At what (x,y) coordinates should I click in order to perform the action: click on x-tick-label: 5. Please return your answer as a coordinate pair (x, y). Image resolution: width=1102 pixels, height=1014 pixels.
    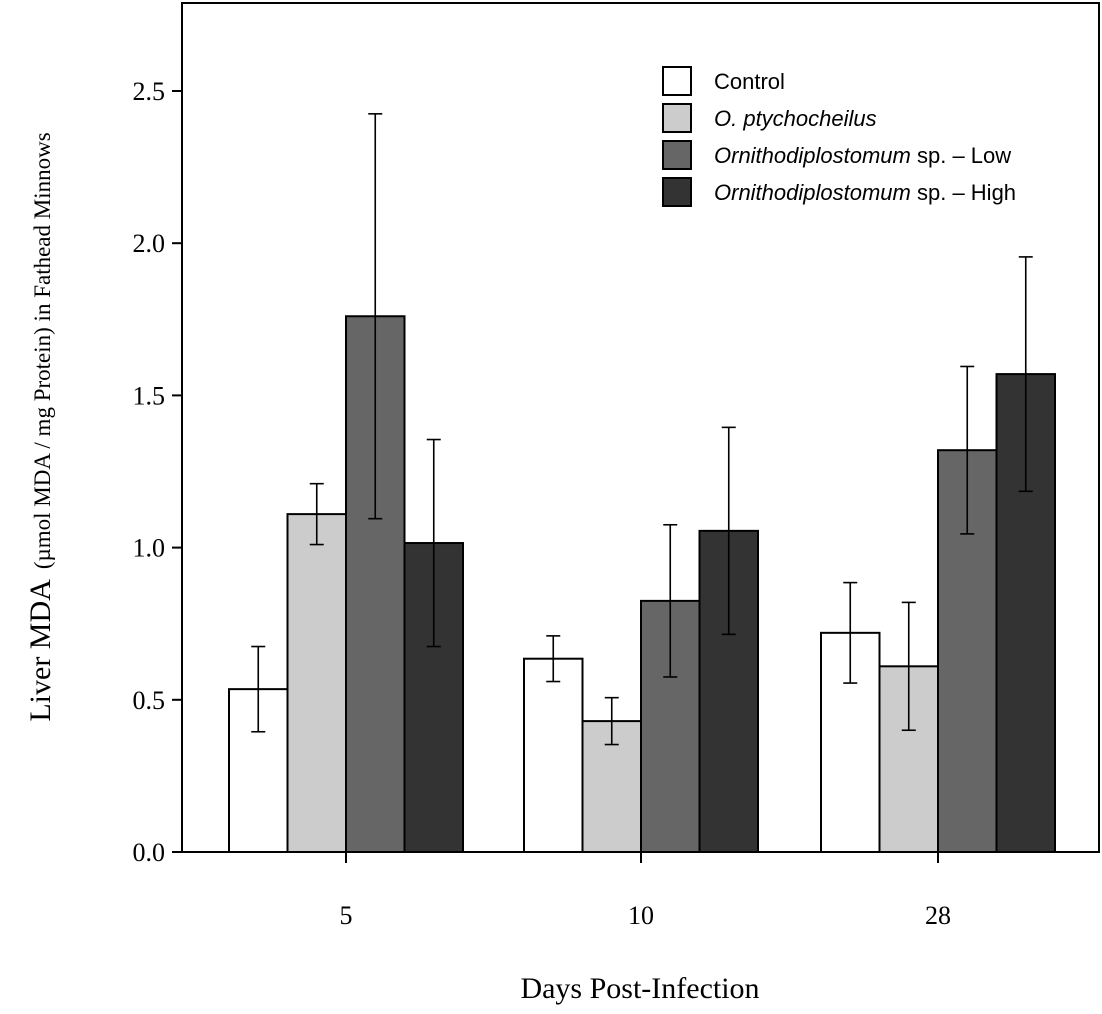
    Looking at the image, I should click on (346, 915).